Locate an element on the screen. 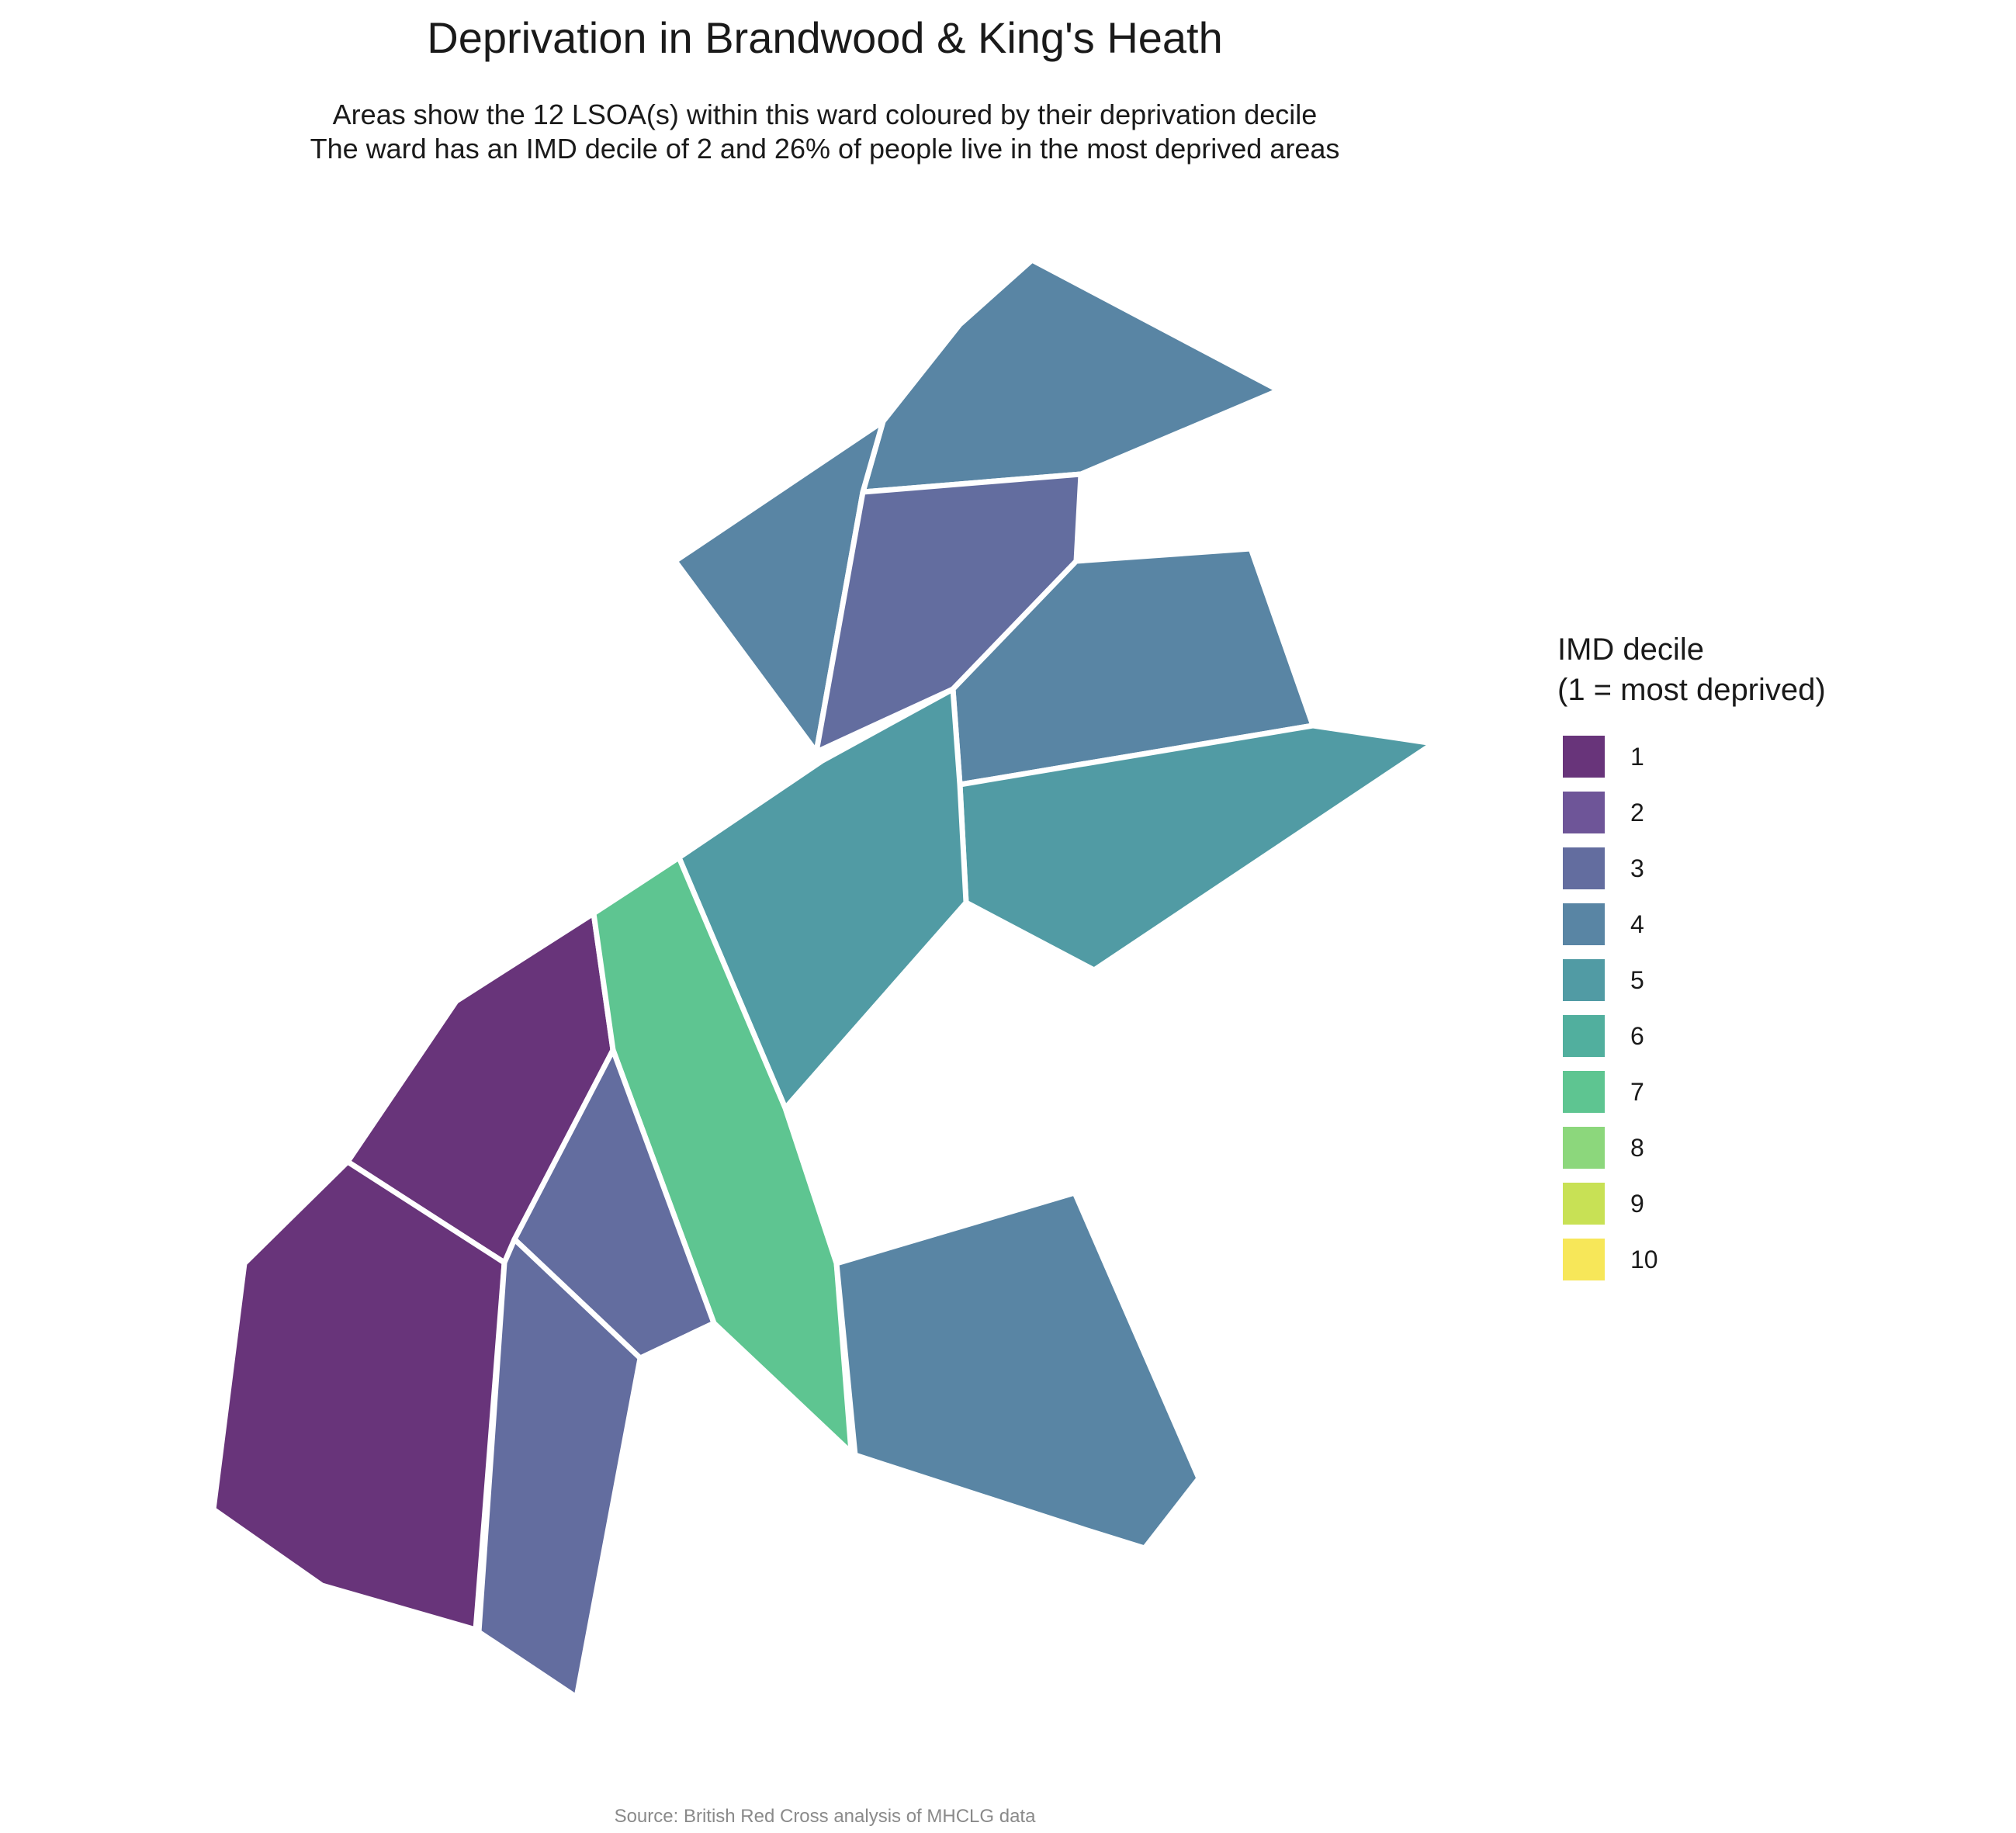 Image resolution: width=2016 pixels, height=1833 pixels. legend-label-9: 9 is located at coordinates (1637, 1204).